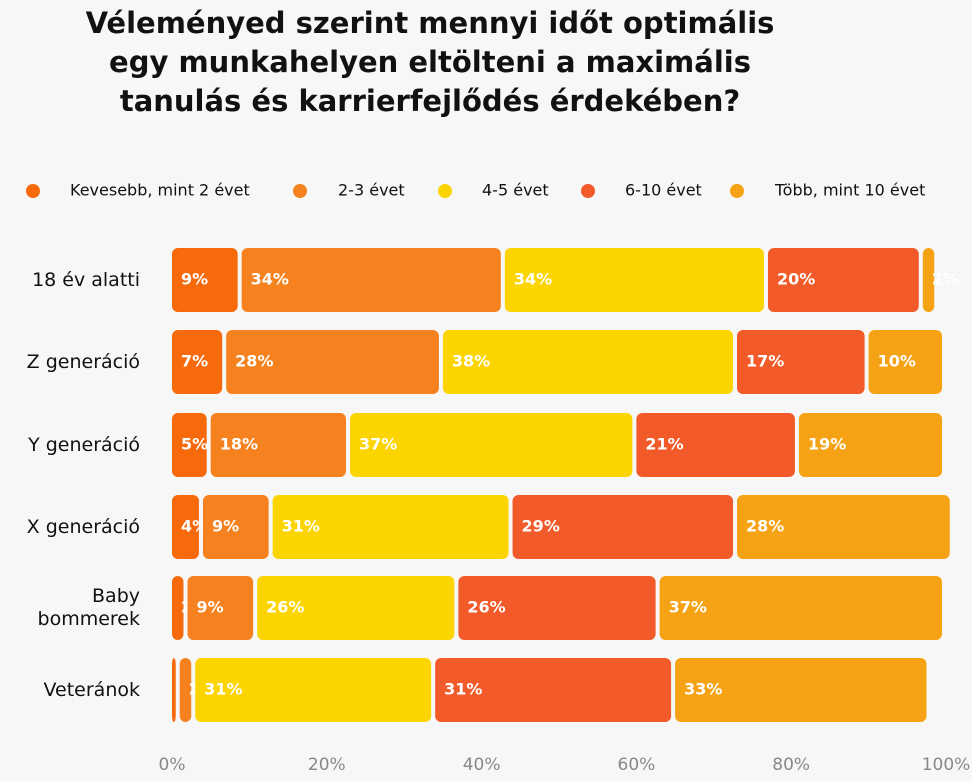 The width and height of the screenshot is (972, 781). Describe the element at coordinates (664, 444) in the screenshot. I see `value-label: 21%` at that location.